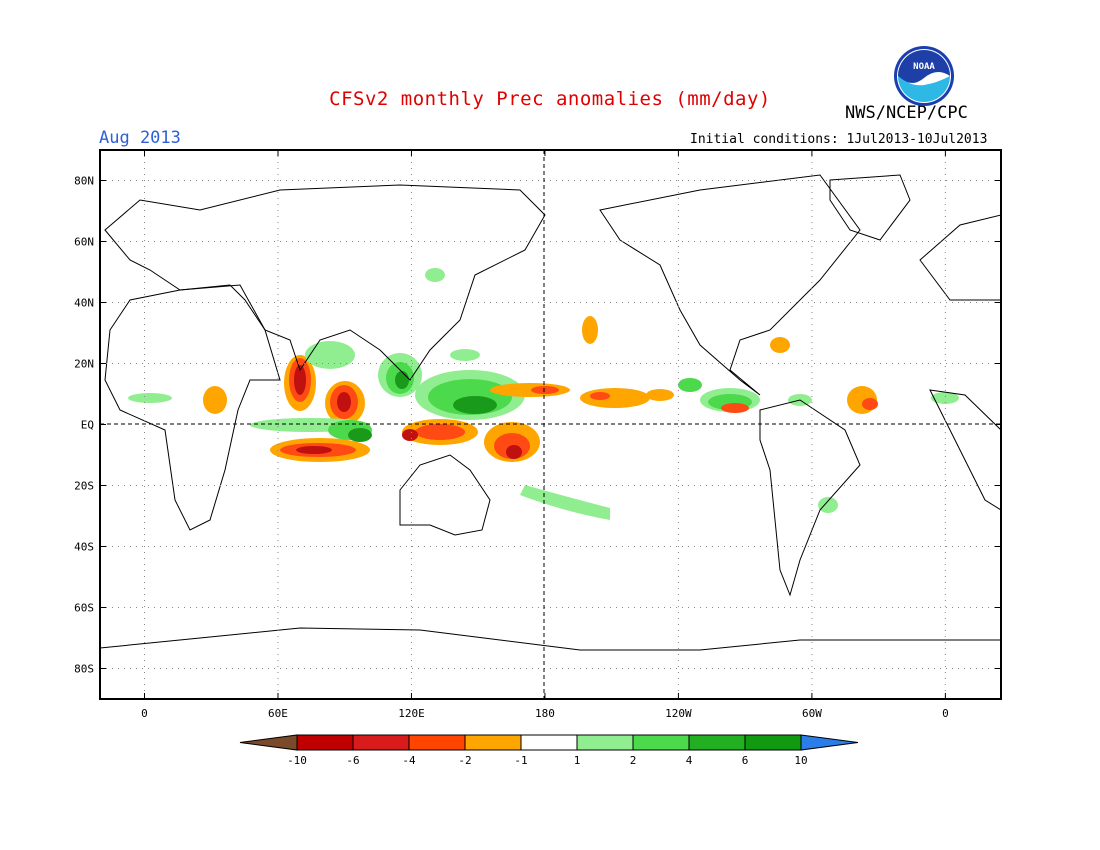 The image size is (1100, 850). Describe the element at coordinates (550, 99) in the screenshot. I see `chart-title: CFSv2 monthly Prec anomalies (mm/day)` at that location.